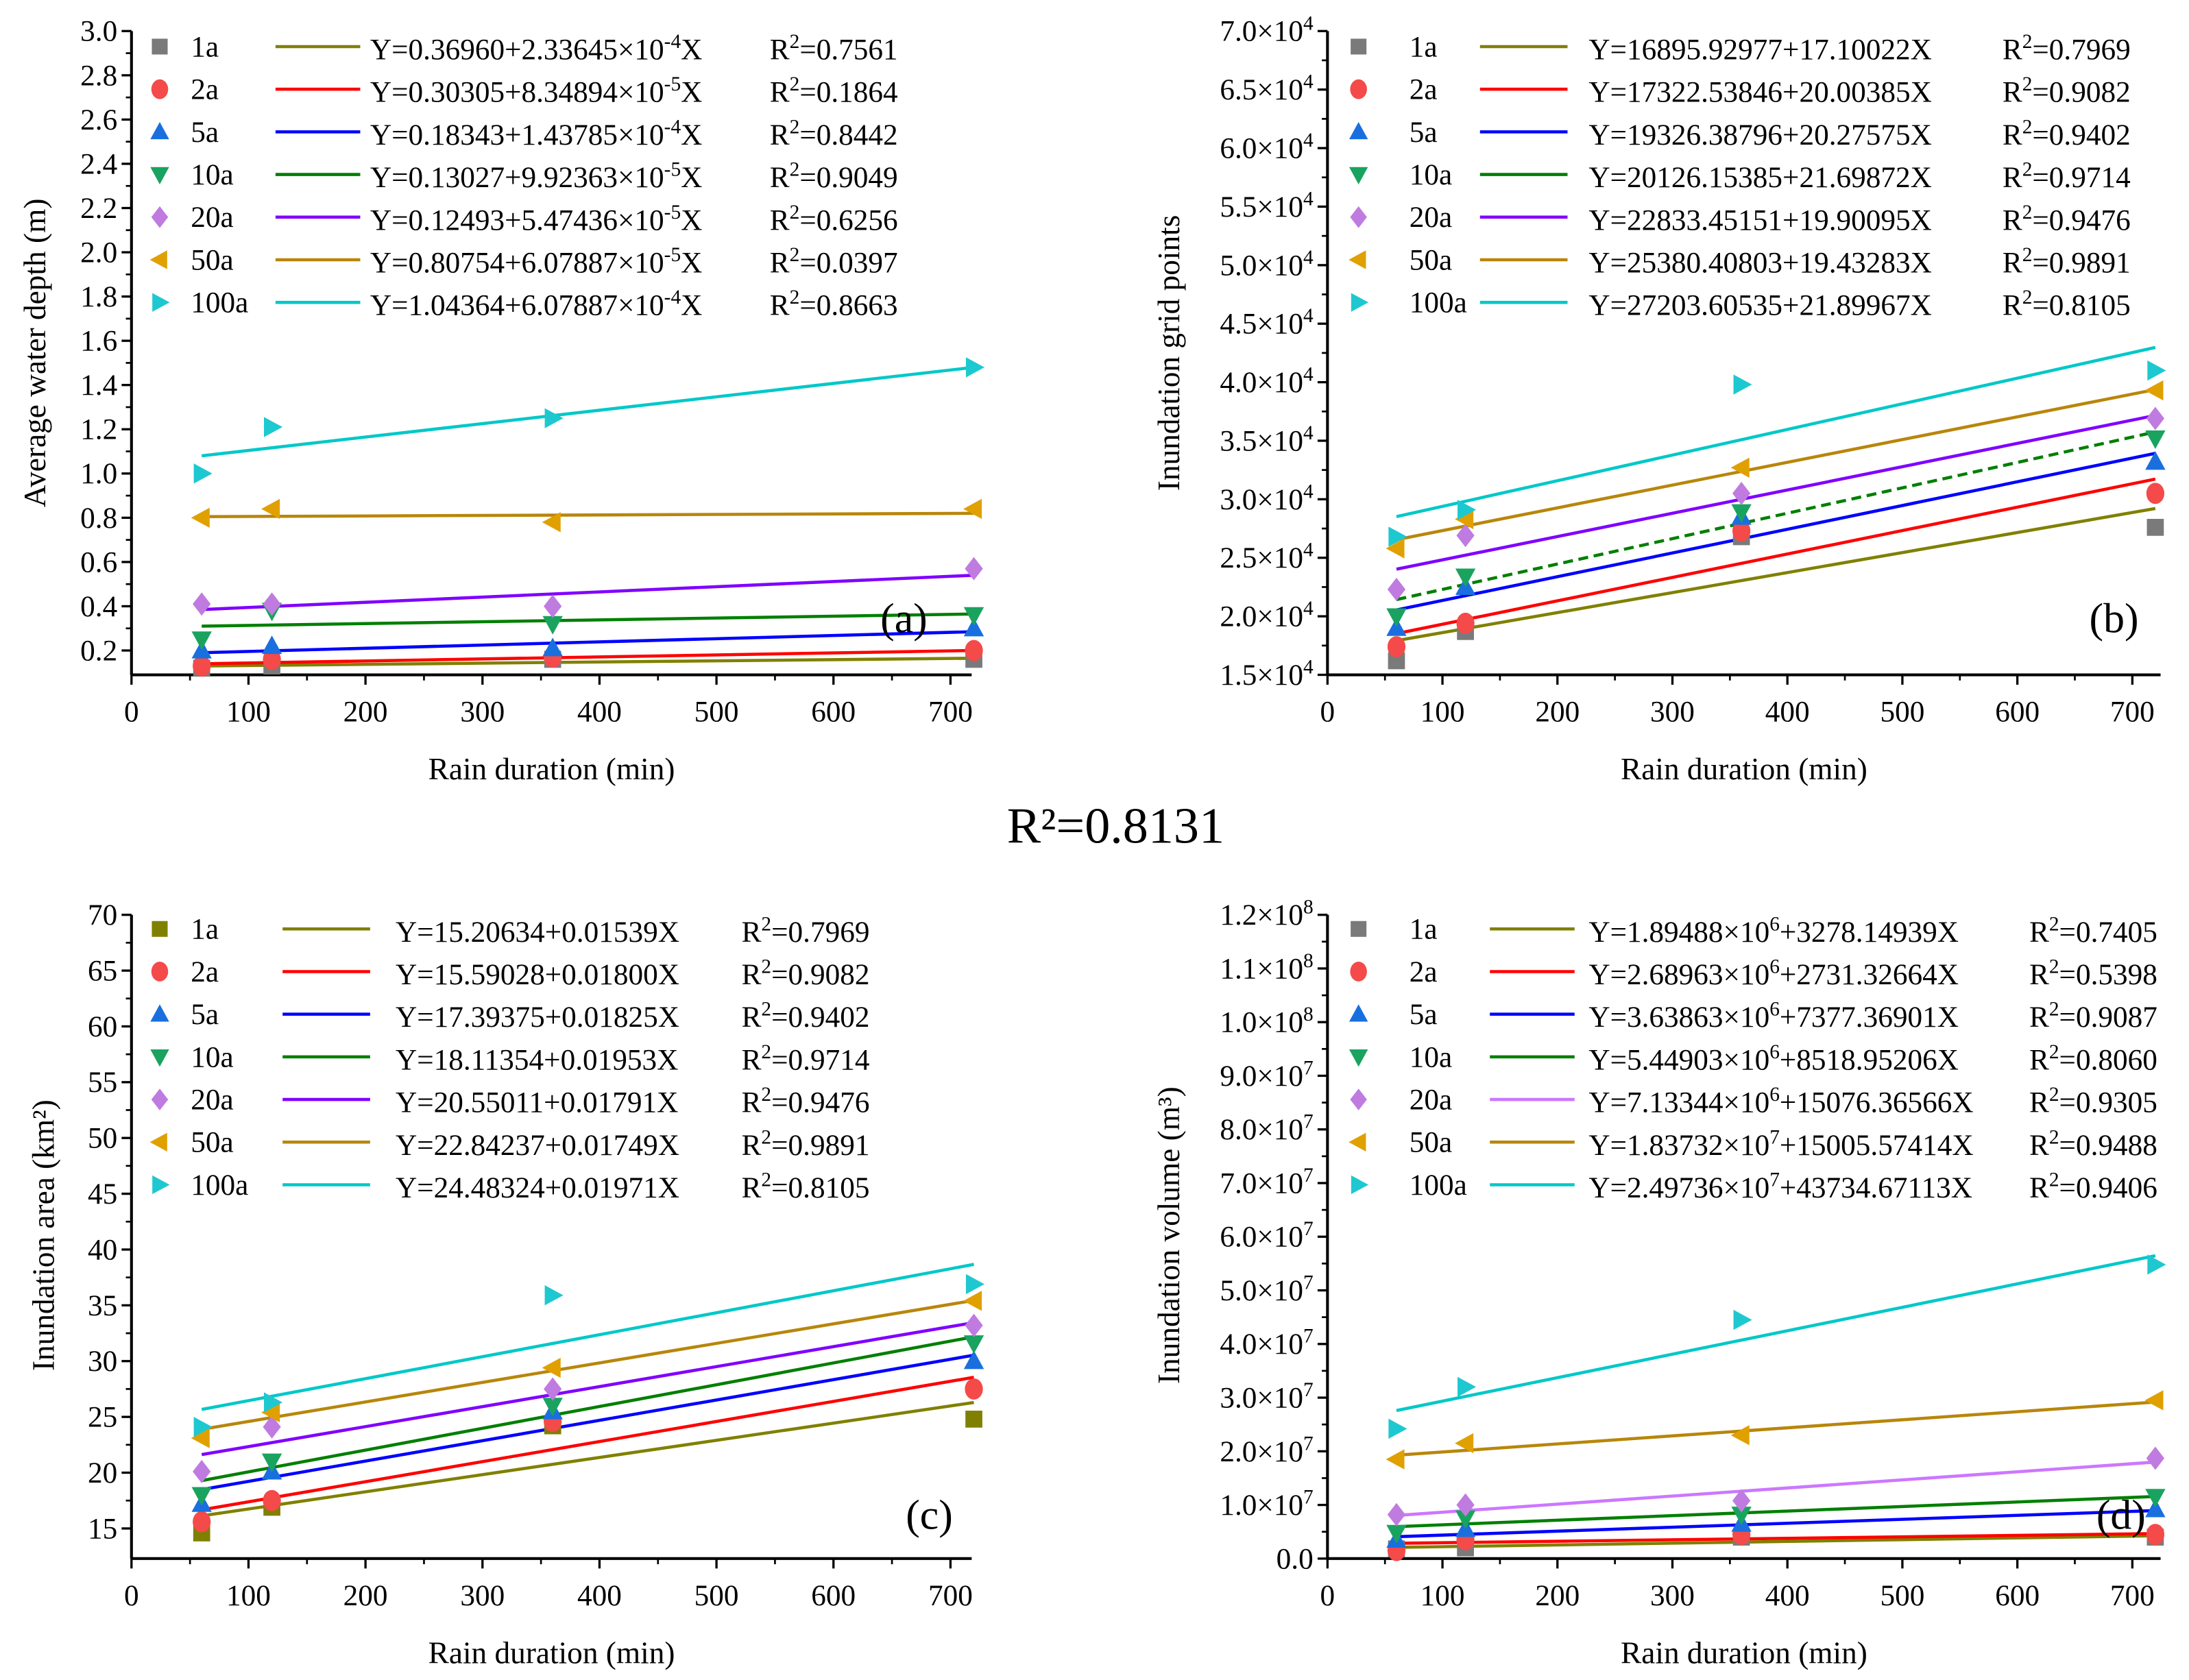 This screenshot has height=1680, width=2189. Describe the element at coordinates (536, 90) in the screenshot. I see `legend-equation: Y=0.30305+8.34894×10-5X` at that location.